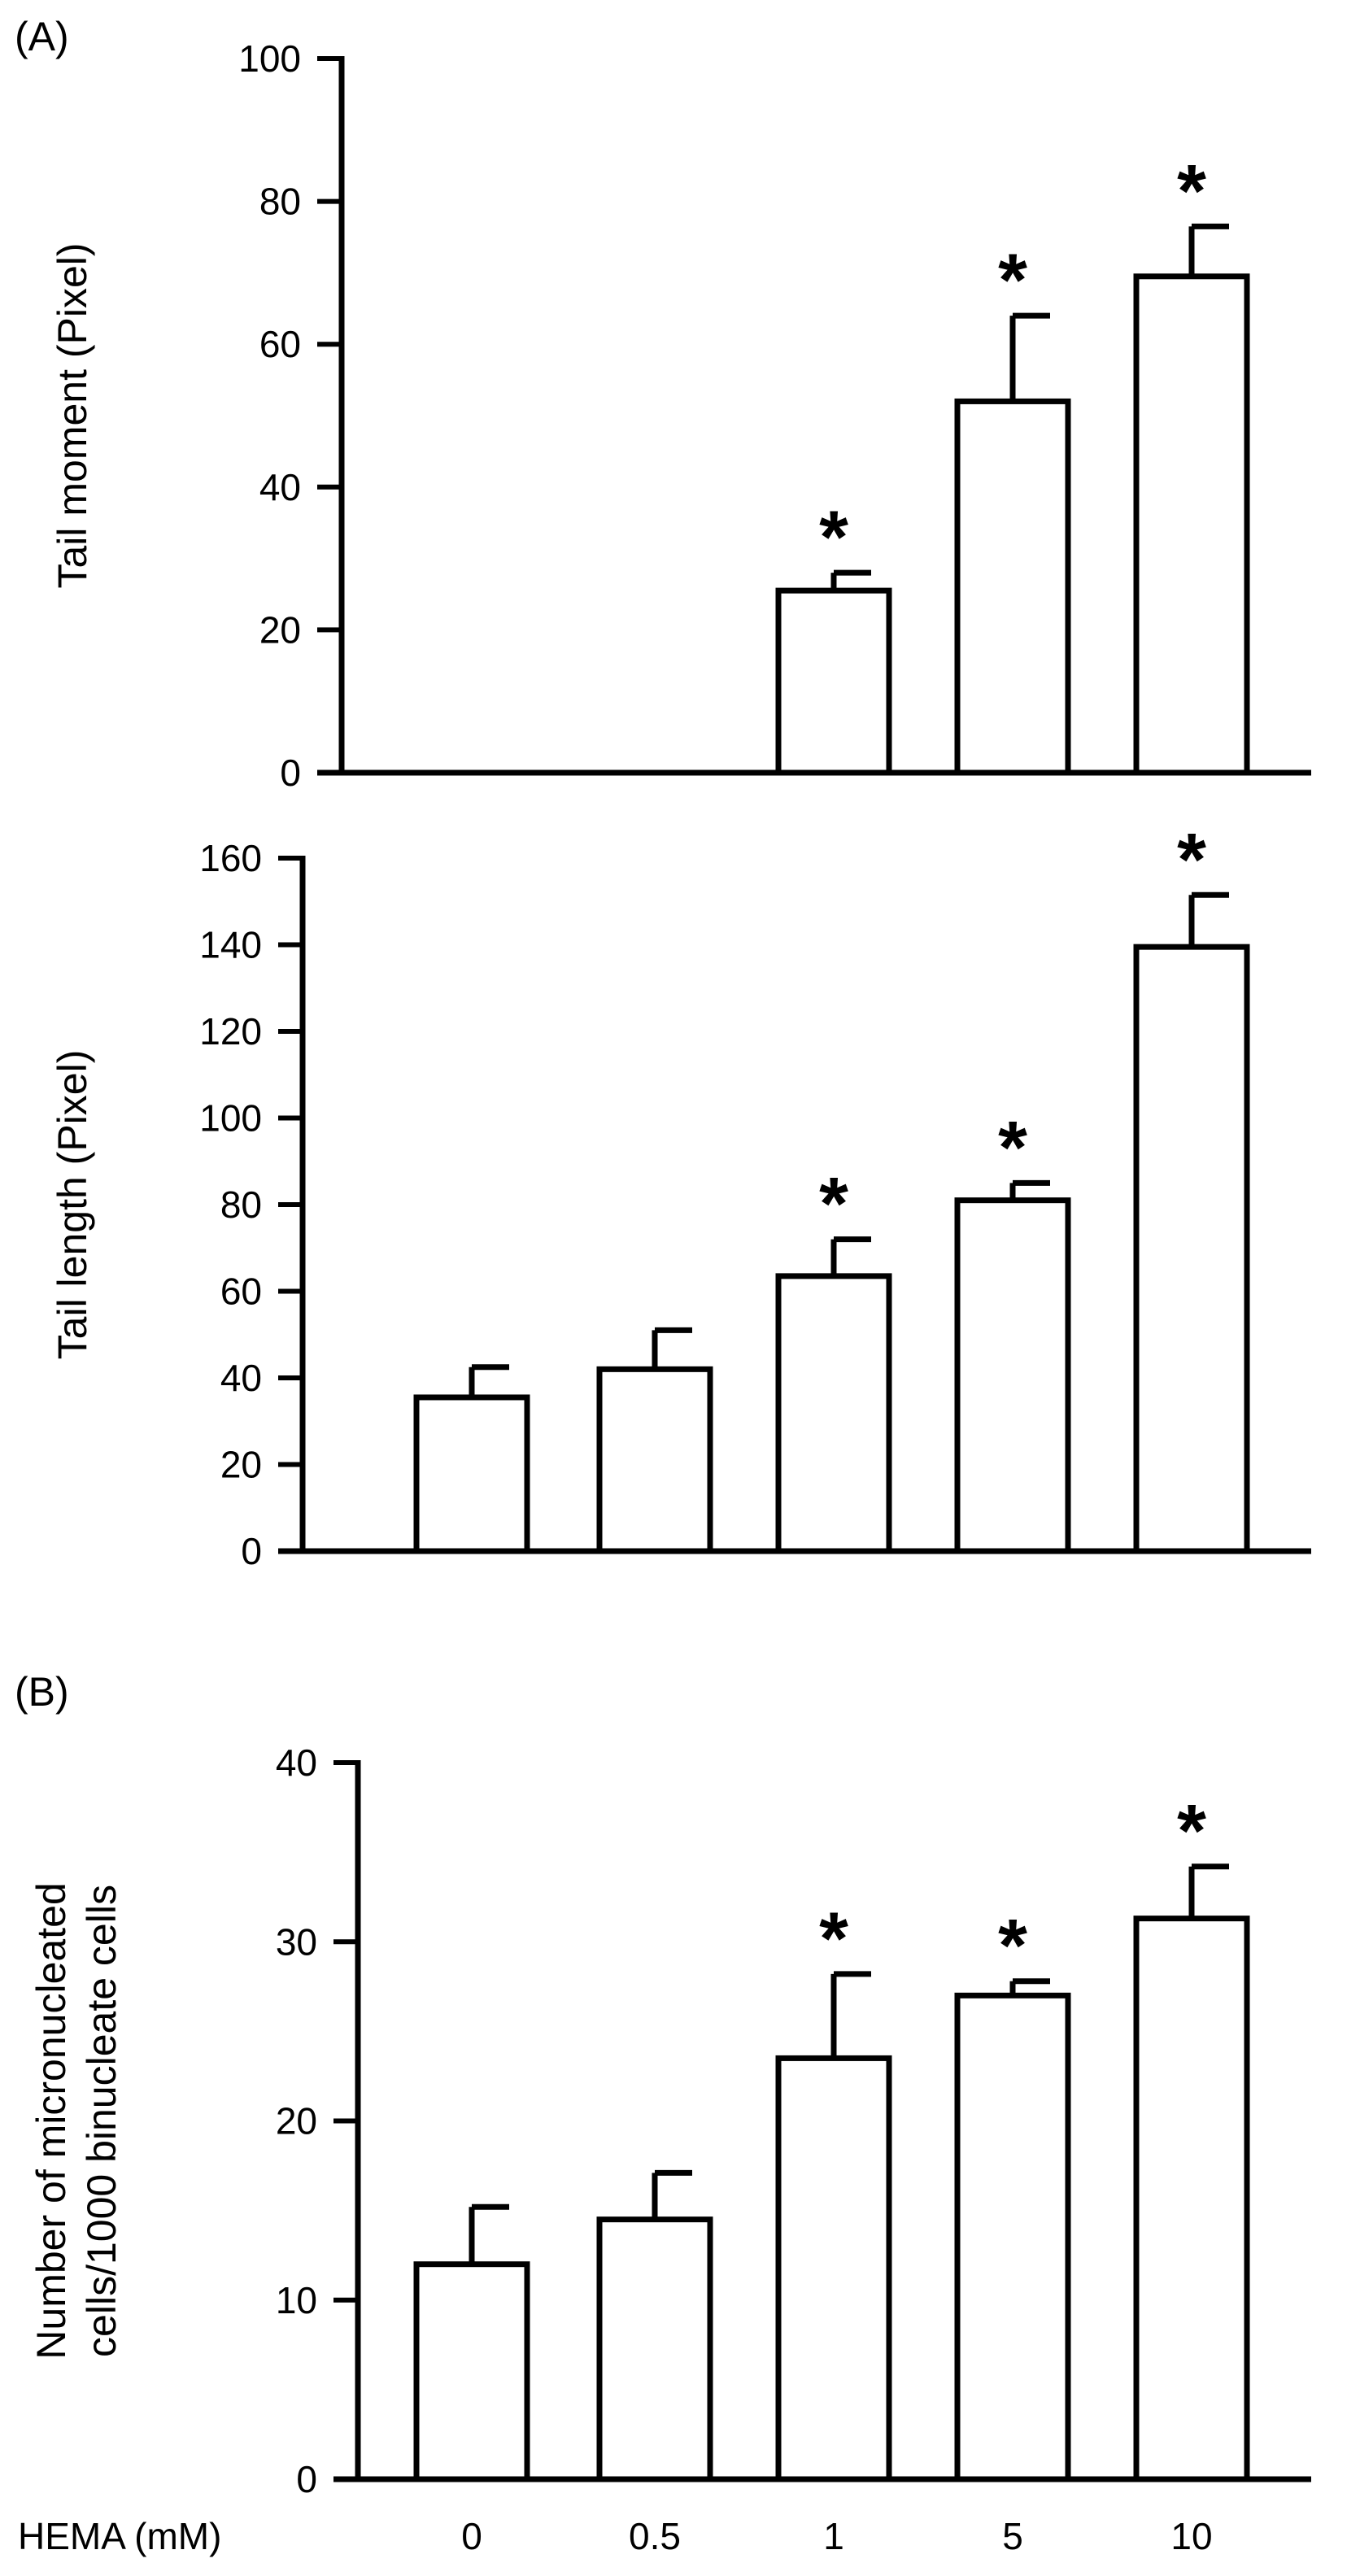 The height and width of the screenshot is (2576, 1360). I want to click on y-axis-title-line-2: cells/1000 binucleate cells, so click(102, 2121).